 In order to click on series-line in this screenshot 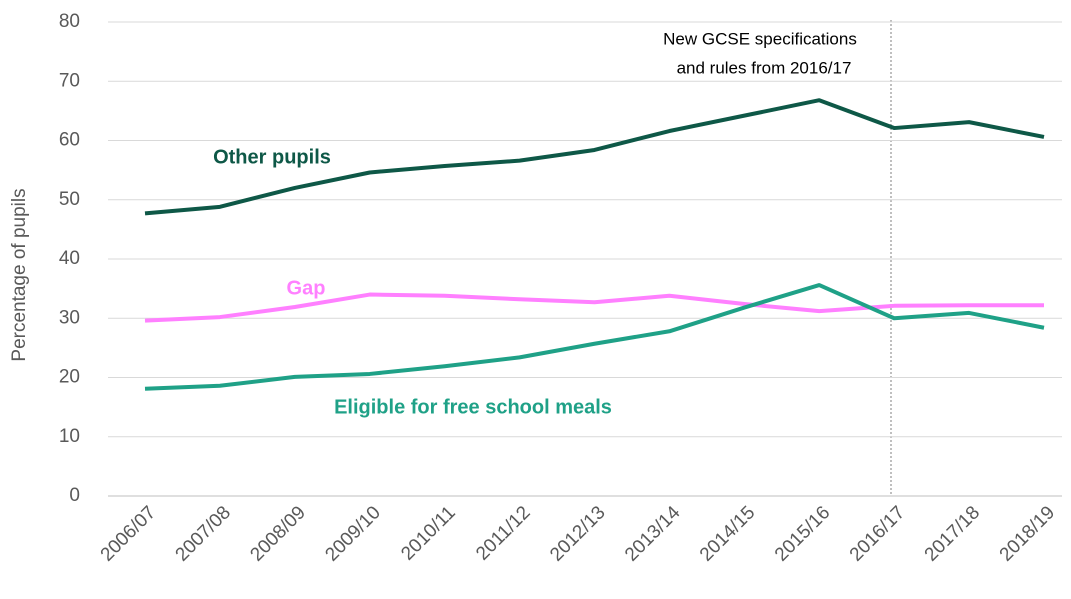, I will do `click(594, 307)`.